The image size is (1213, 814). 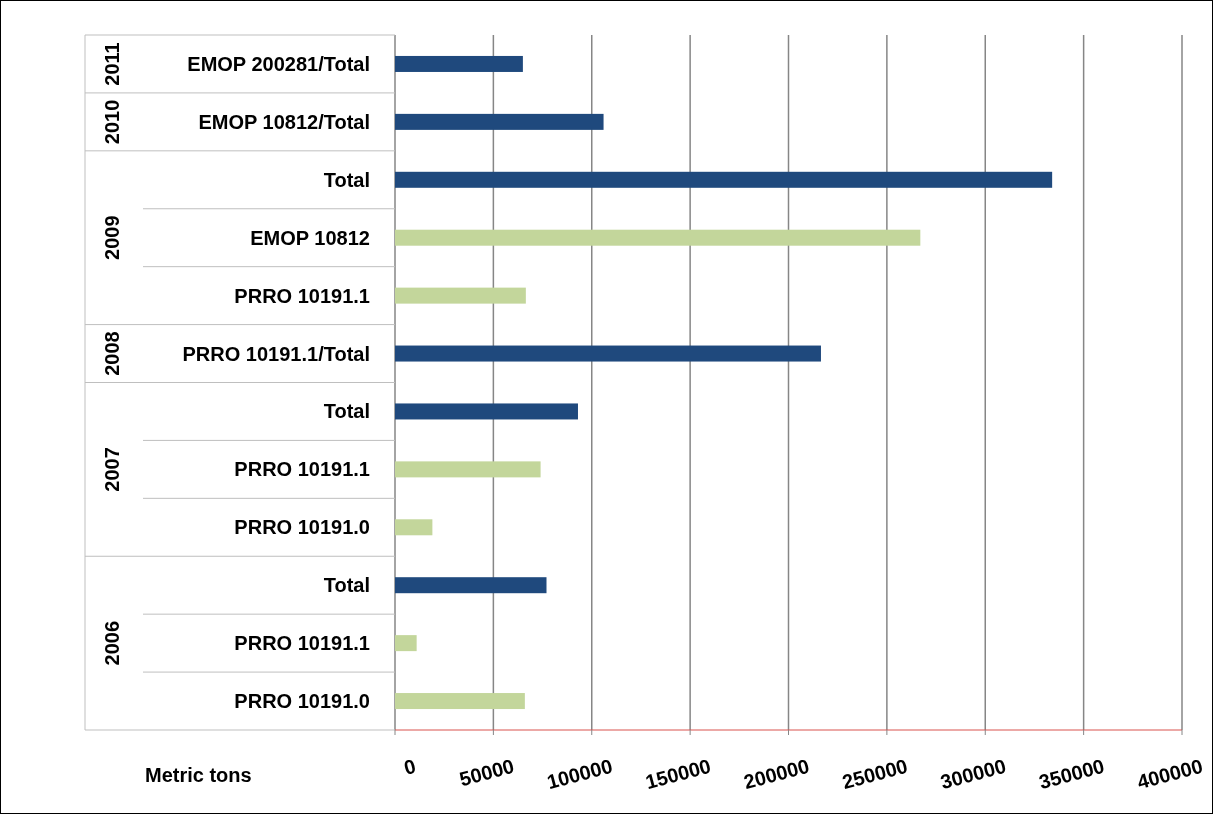 I want to click on x-tick-label: 250000, so click(x=874, y=774).